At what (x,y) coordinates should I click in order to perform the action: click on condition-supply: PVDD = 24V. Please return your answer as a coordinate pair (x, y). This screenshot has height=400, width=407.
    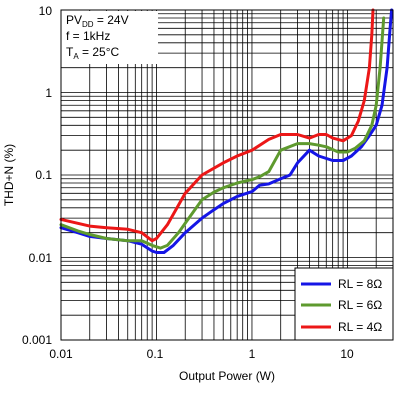
    Looking at the image, I should click on (97, 21).